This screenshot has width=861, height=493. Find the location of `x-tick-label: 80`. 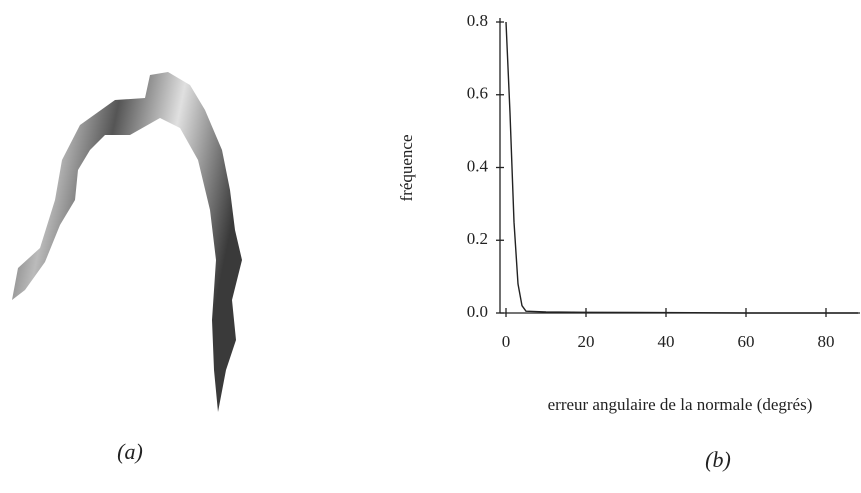

x-tick-label: 80 is located at coordinates (826, 341).